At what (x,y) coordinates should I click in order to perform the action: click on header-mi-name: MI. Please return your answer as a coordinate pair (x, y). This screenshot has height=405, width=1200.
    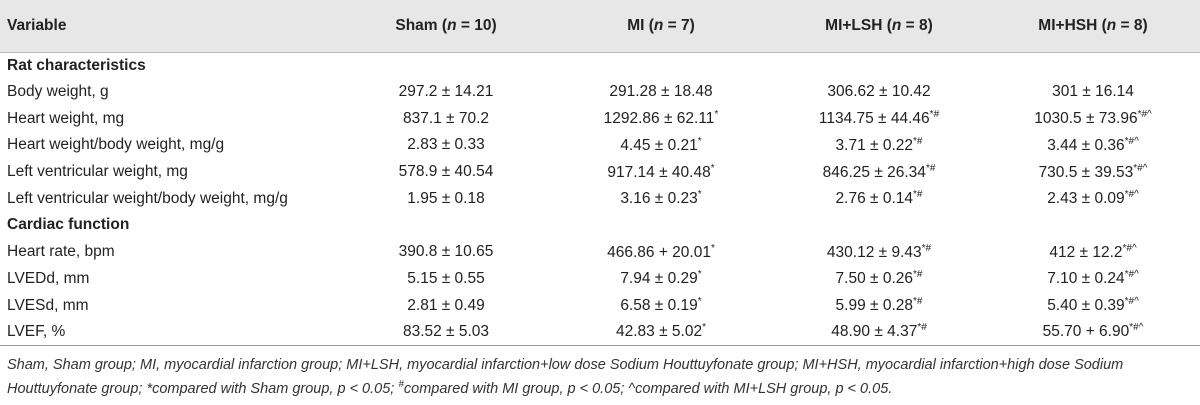
    Looking at the image, I should click on (636, 25).